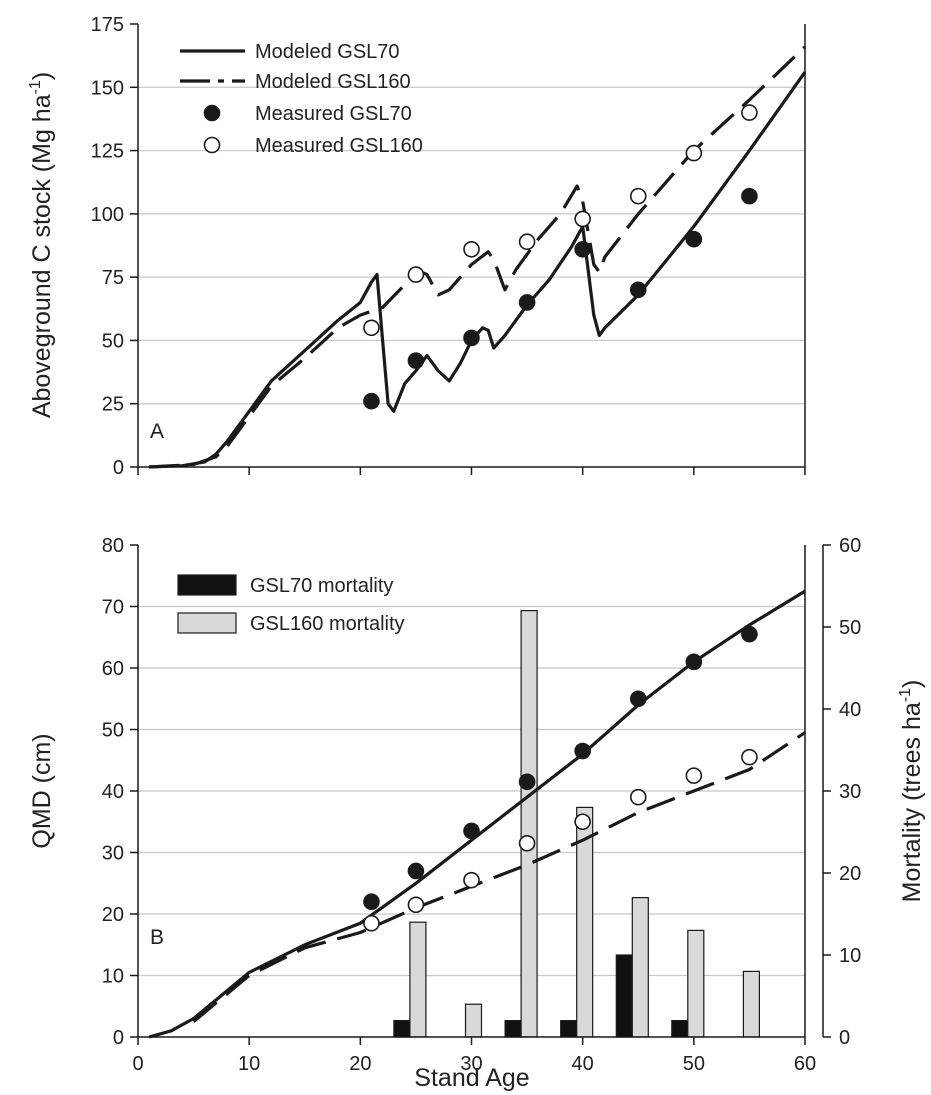 The height and width of the screenshot is (1095, 931). I want to click on panel-b-right-y-axis-title-sup: -1, so click(905, 695).